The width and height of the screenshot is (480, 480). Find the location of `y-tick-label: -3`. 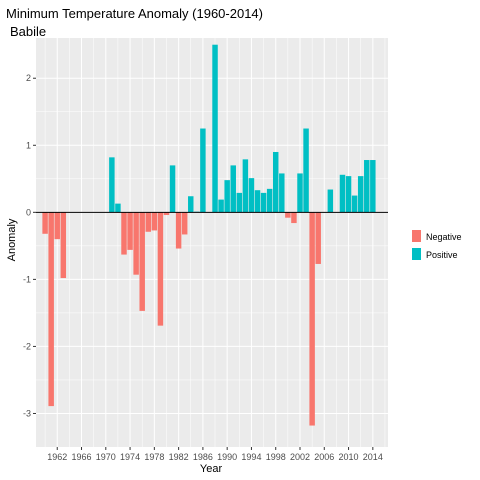

y-tick-label: -3 is located at coordinates (27, 413).